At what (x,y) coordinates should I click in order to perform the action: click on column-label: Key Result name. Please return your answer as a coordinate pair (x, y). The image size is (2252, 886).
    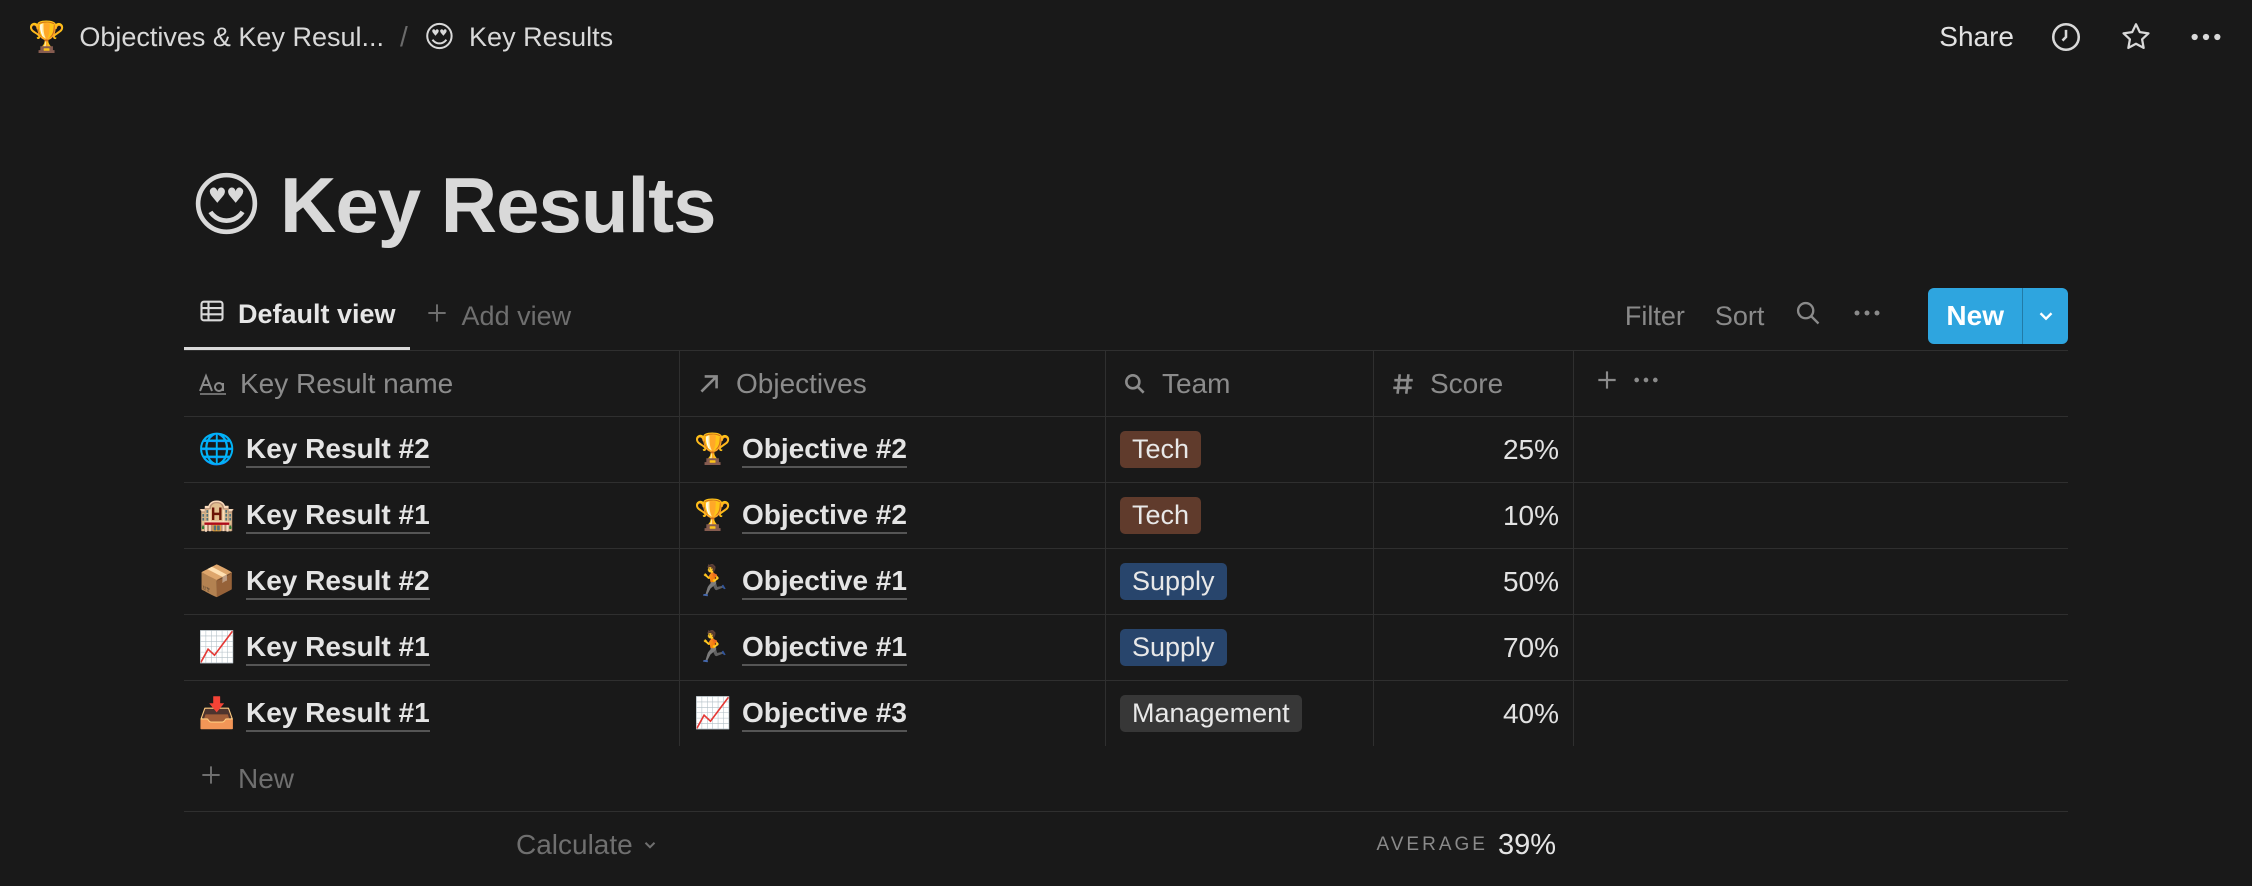
    Looking at the image, I should click on (347, 383).